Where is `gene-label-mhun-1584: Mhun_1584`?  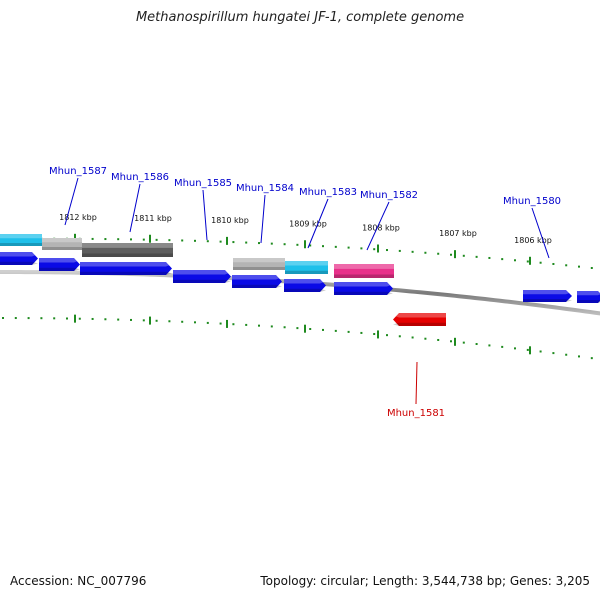 gene-label-mhun-1584: Mhun_1584 is located at coordinates (265, 188).